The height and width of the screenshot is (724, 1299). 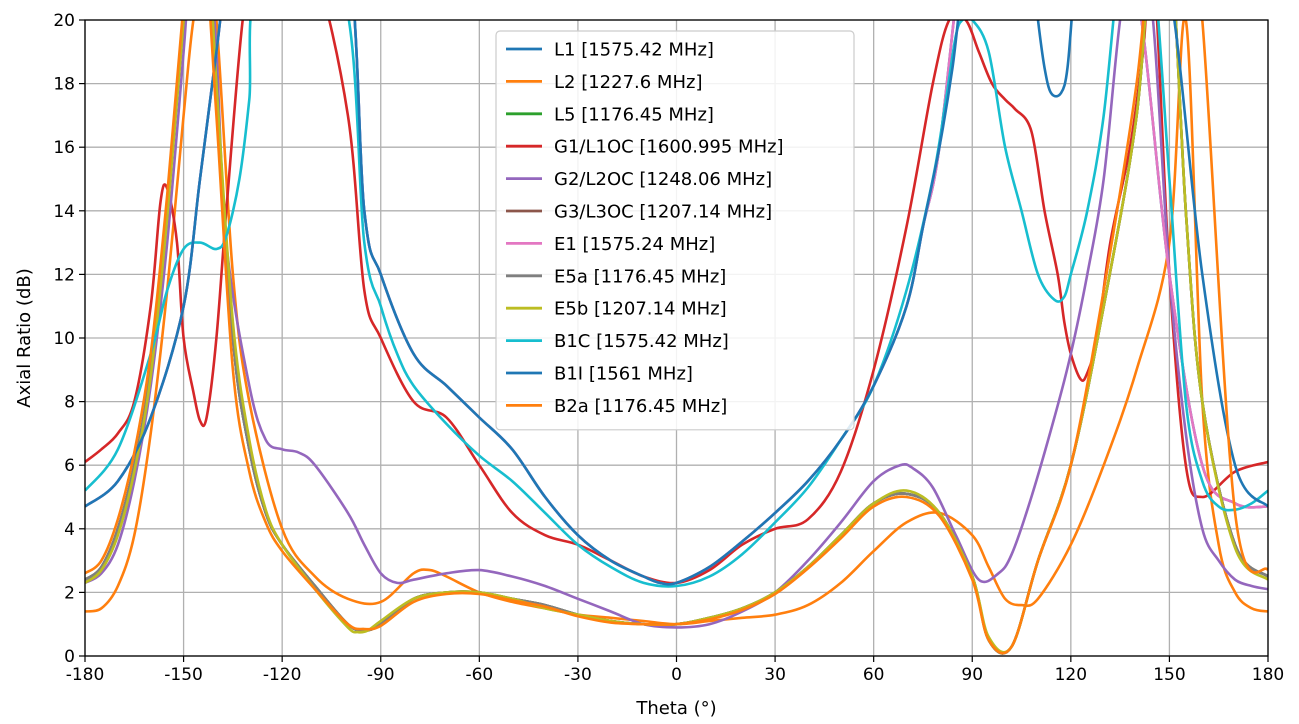 What do you see at coordinates (64, 85) in the screenshot?
I see `y-tick-label: 18` at bounding box center [64, 85].